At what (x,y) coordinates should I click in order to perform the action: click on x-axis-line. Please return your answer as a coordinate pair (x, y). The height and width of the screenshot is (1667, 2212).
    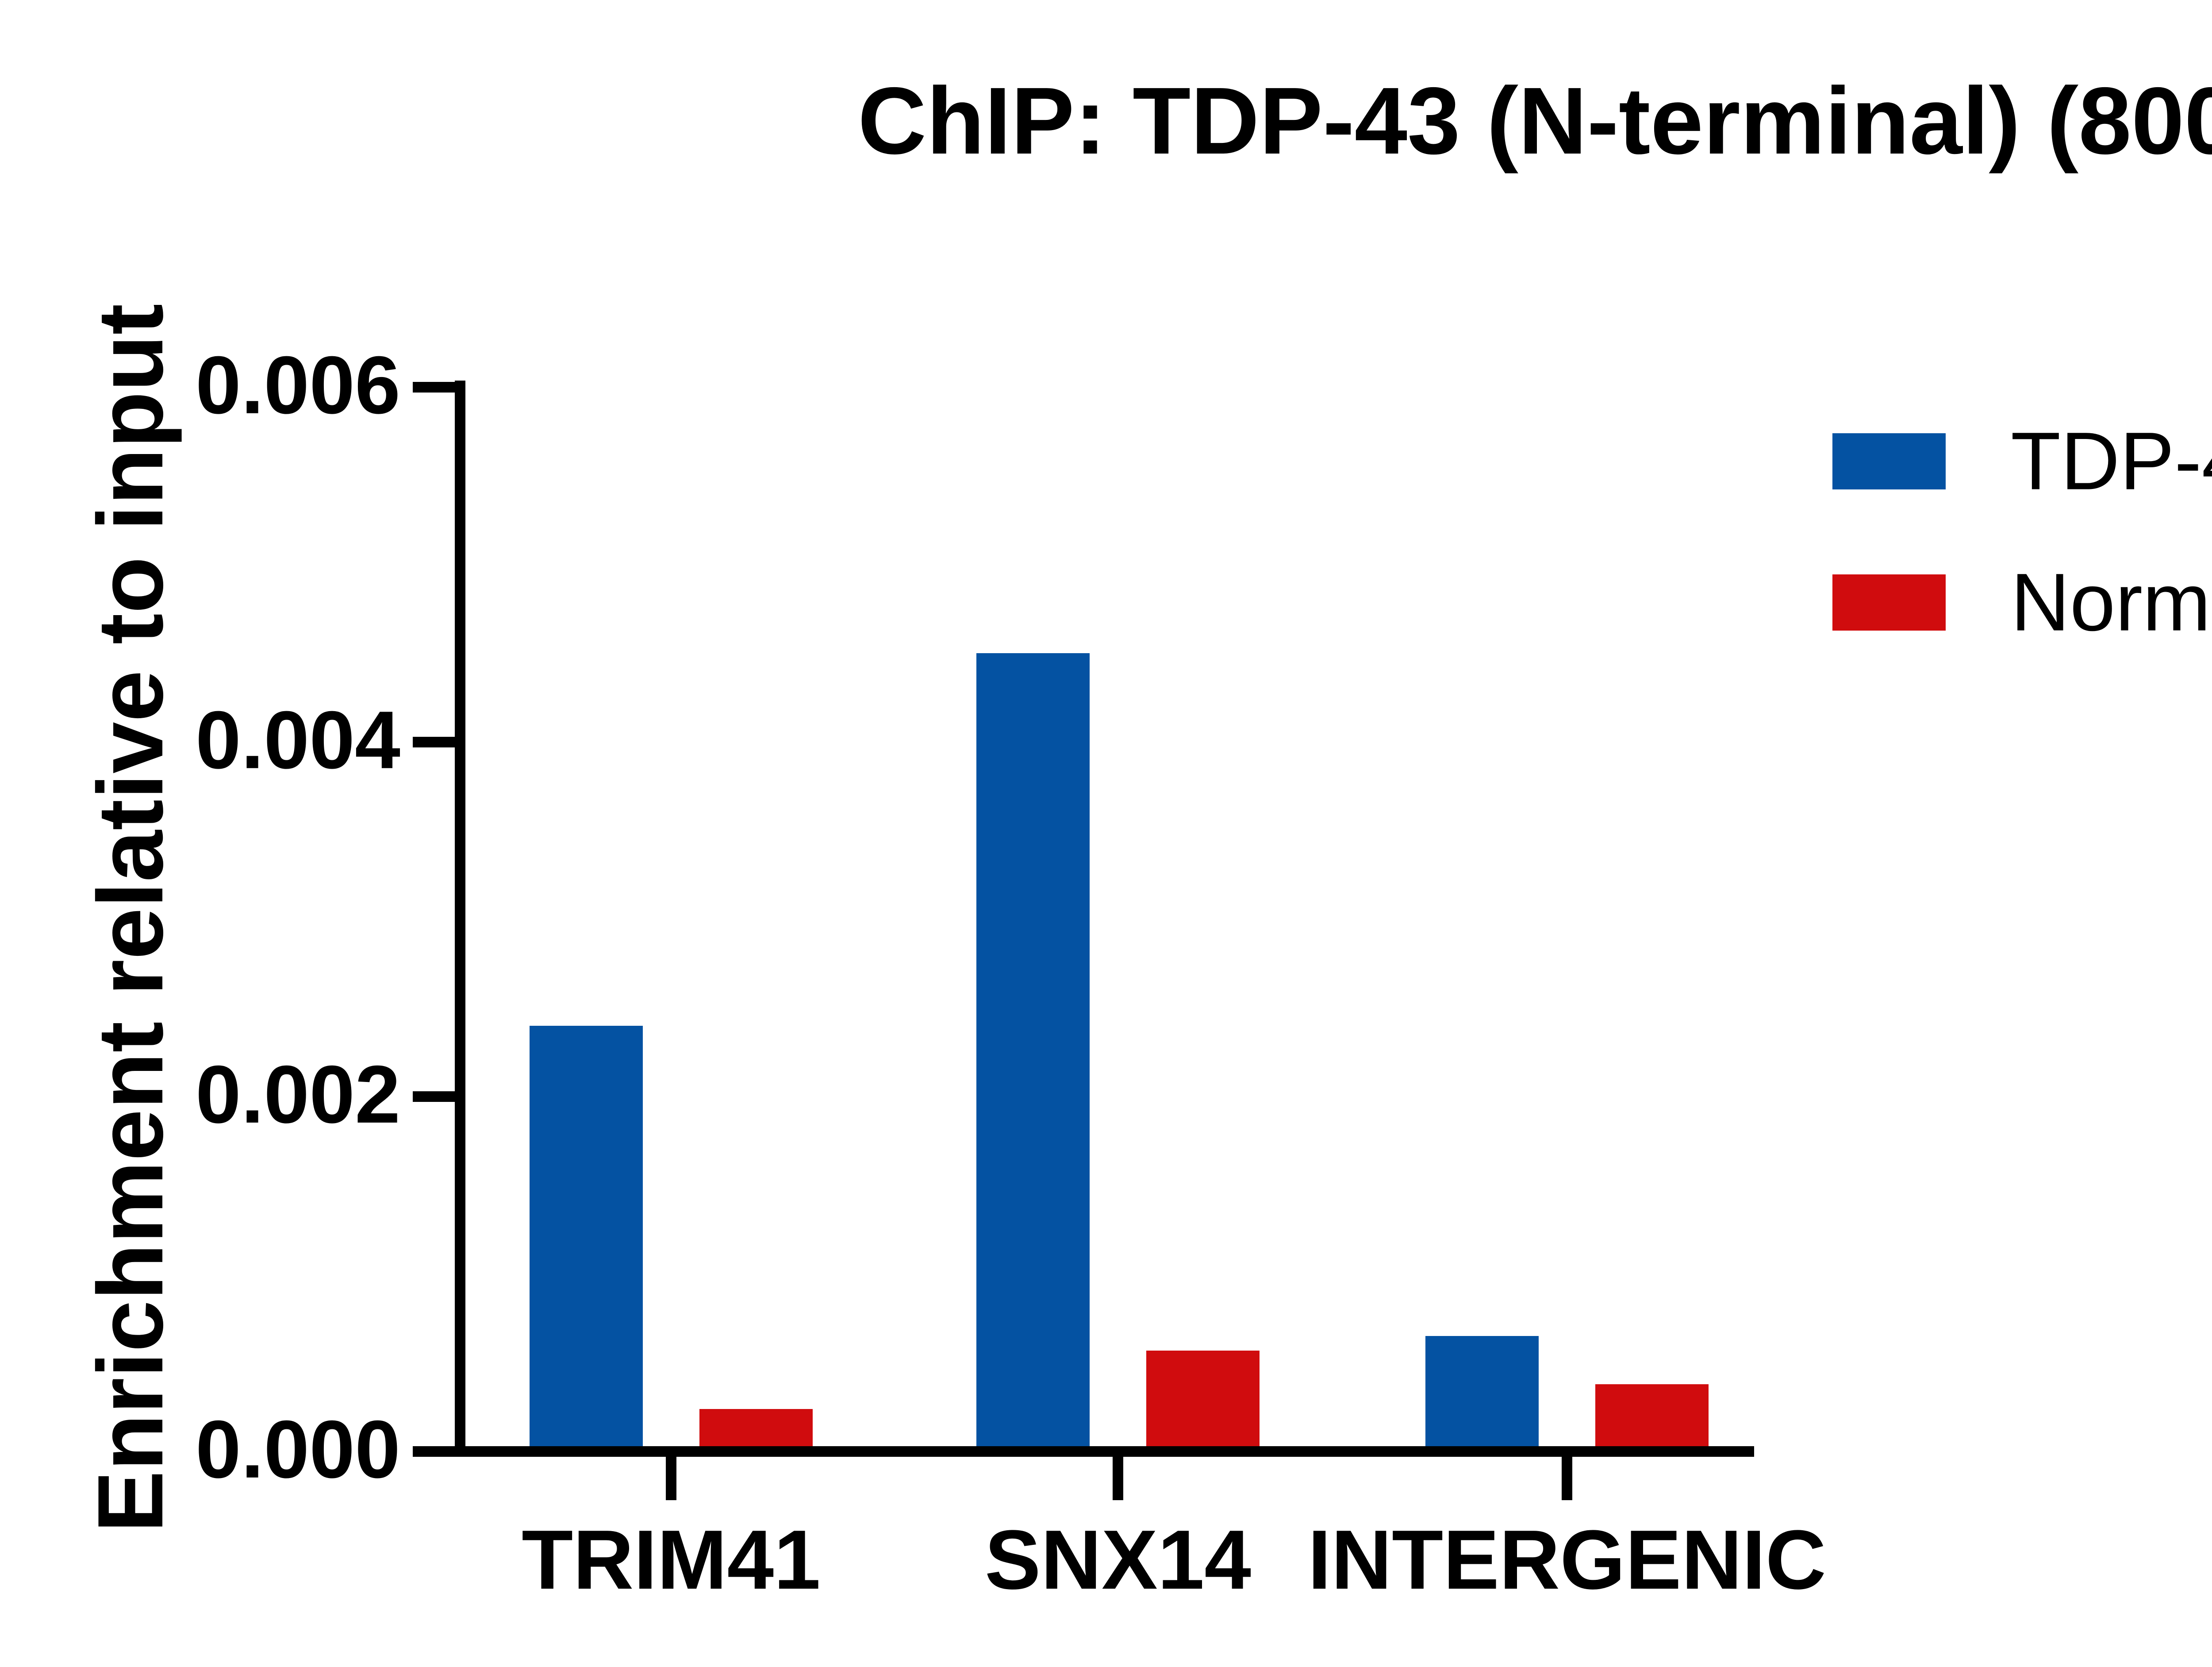
    Looking at the image, I should click on (1102, 1451).